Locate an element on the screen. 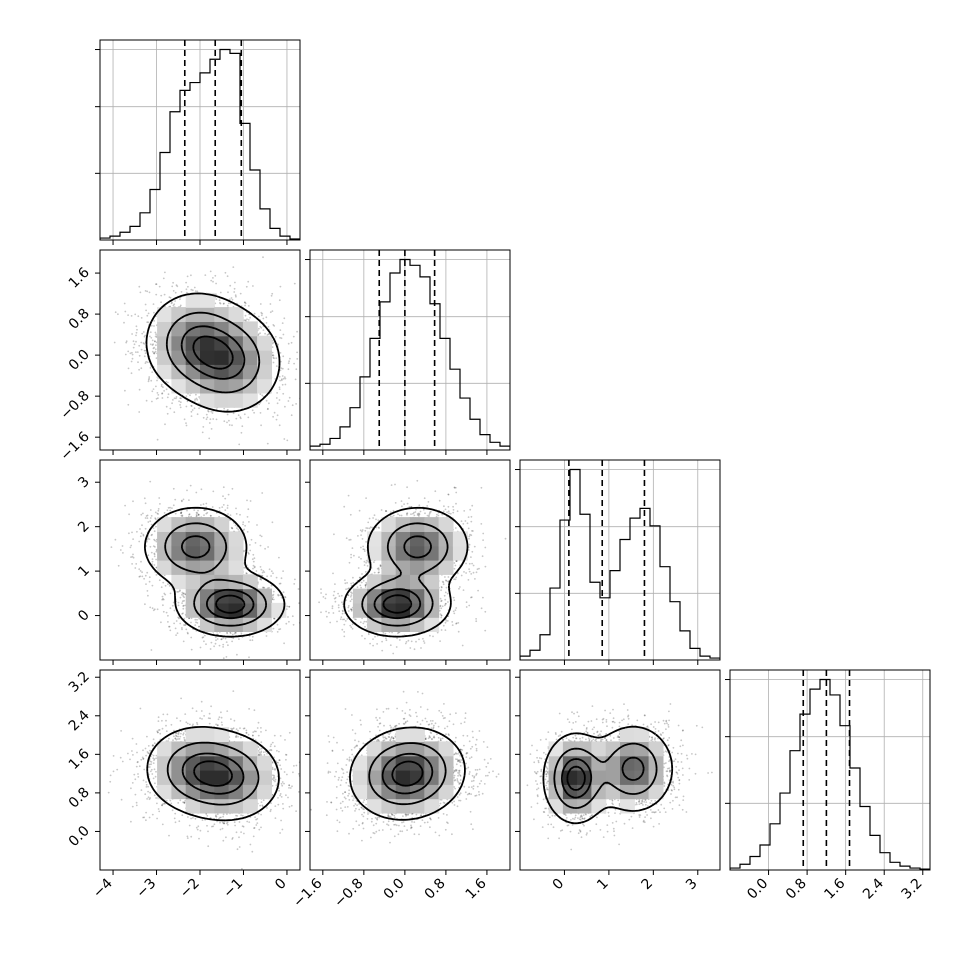 This screenshot has height=970, width=970. scatter-point-1-0-2013 is located at coordinates (248, 320).